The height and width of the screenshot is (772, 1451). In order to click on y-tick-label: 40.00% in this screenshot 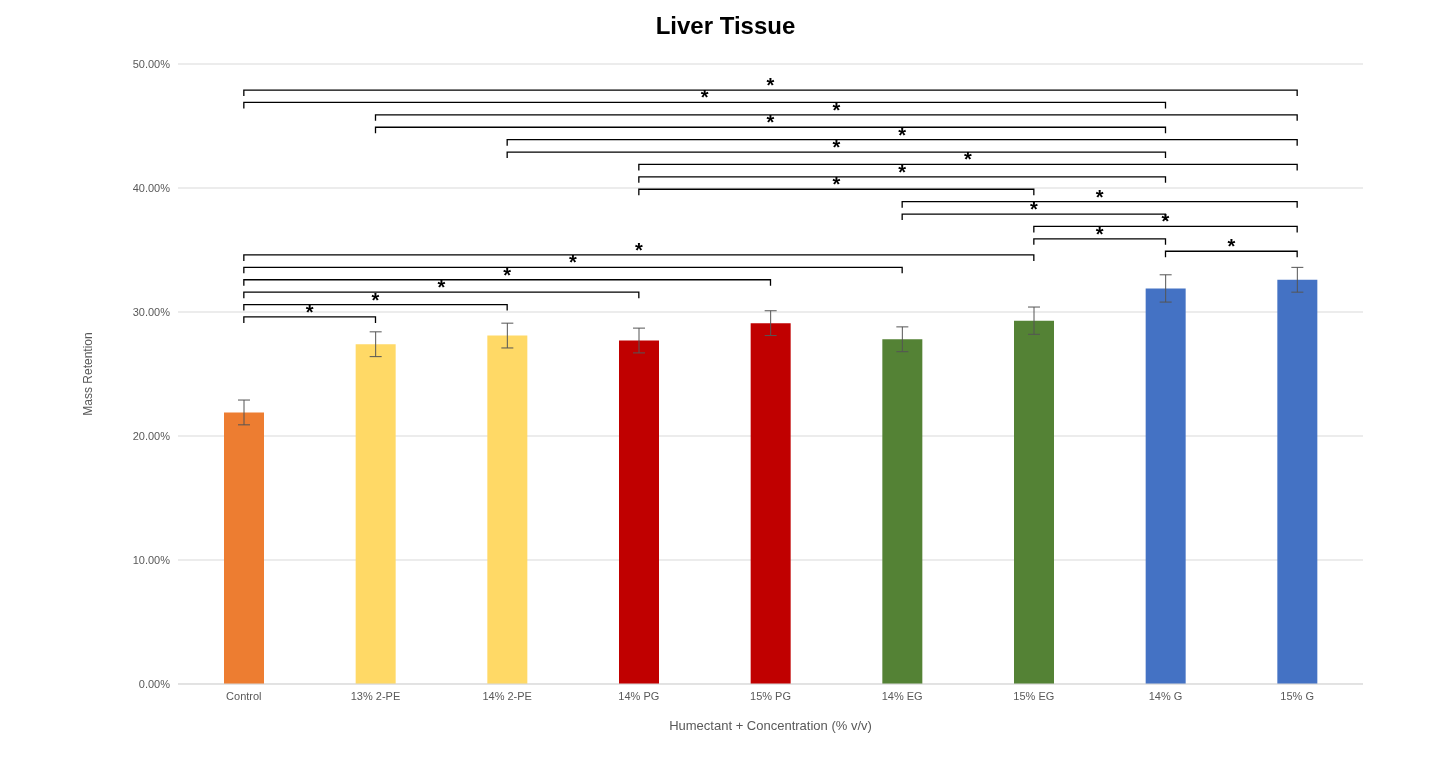, I will do `click(151, 187)`.